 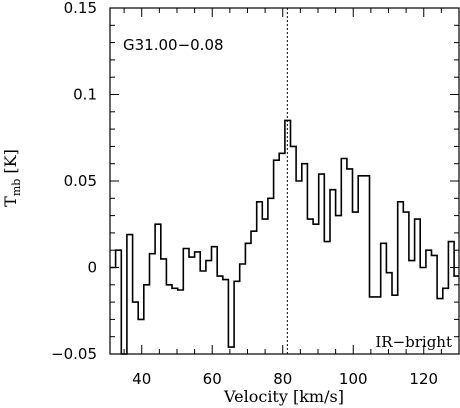 What do you see at coordinates (212, 379) in the screenshot?
I see `x-tick-label: 60` at bounding box center [212, 379].